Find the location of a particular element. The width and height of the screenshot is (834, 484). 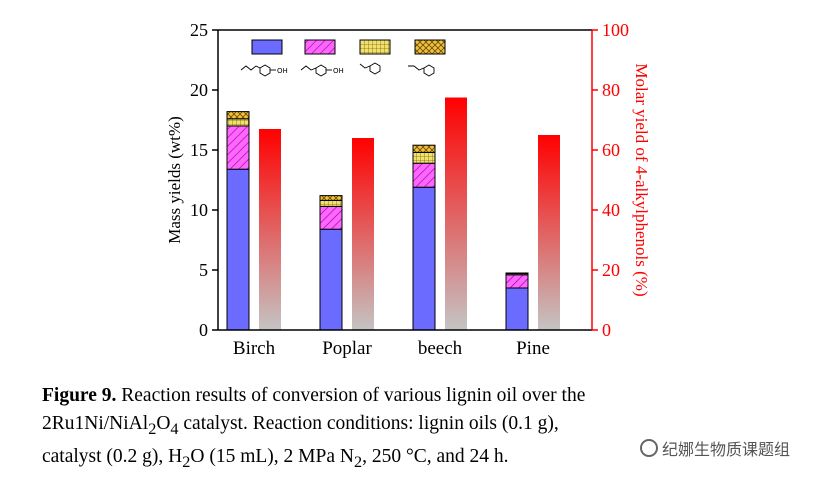

right-tick-label: 0 is located at coordinates (606, 330).